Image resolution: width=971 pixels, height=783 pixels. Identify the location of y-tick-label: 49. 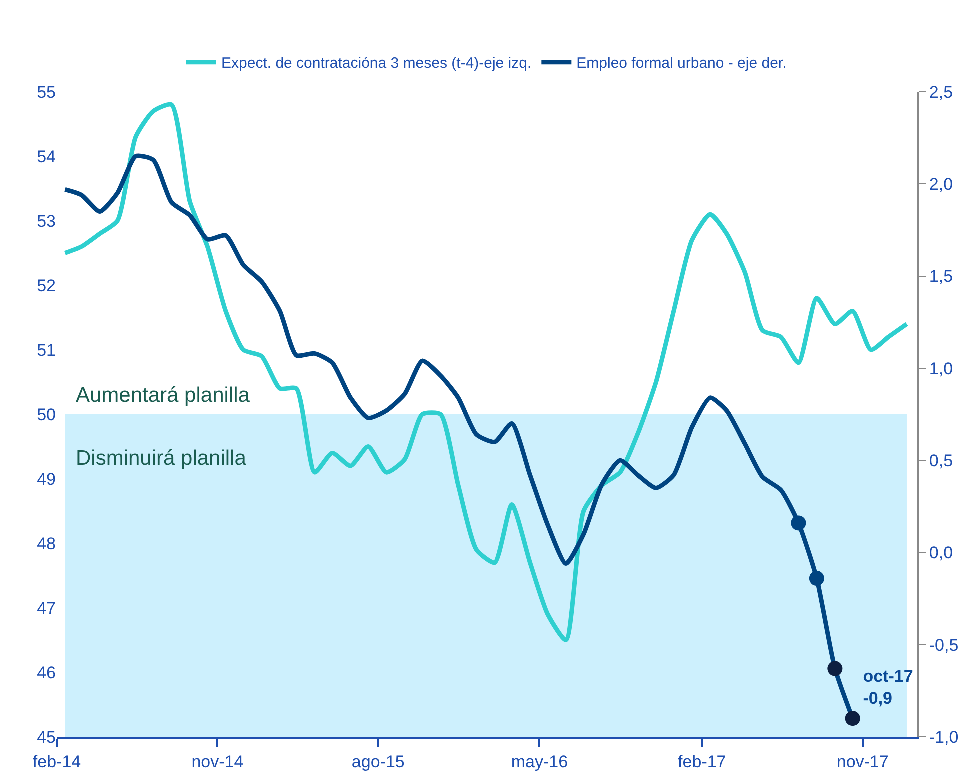
(46, 479).